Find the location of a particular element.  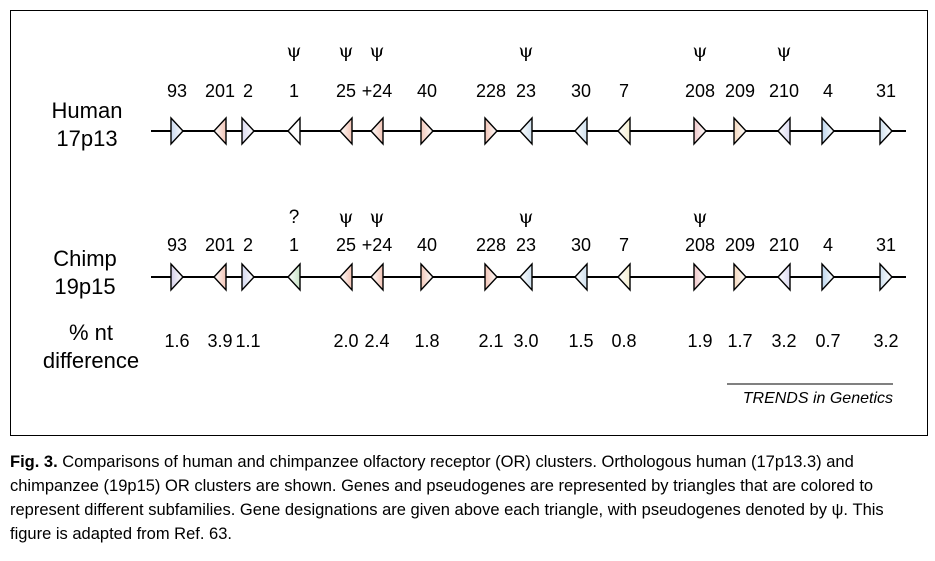

gene-name-1-4: 25 is located at coordinates (346, 245).